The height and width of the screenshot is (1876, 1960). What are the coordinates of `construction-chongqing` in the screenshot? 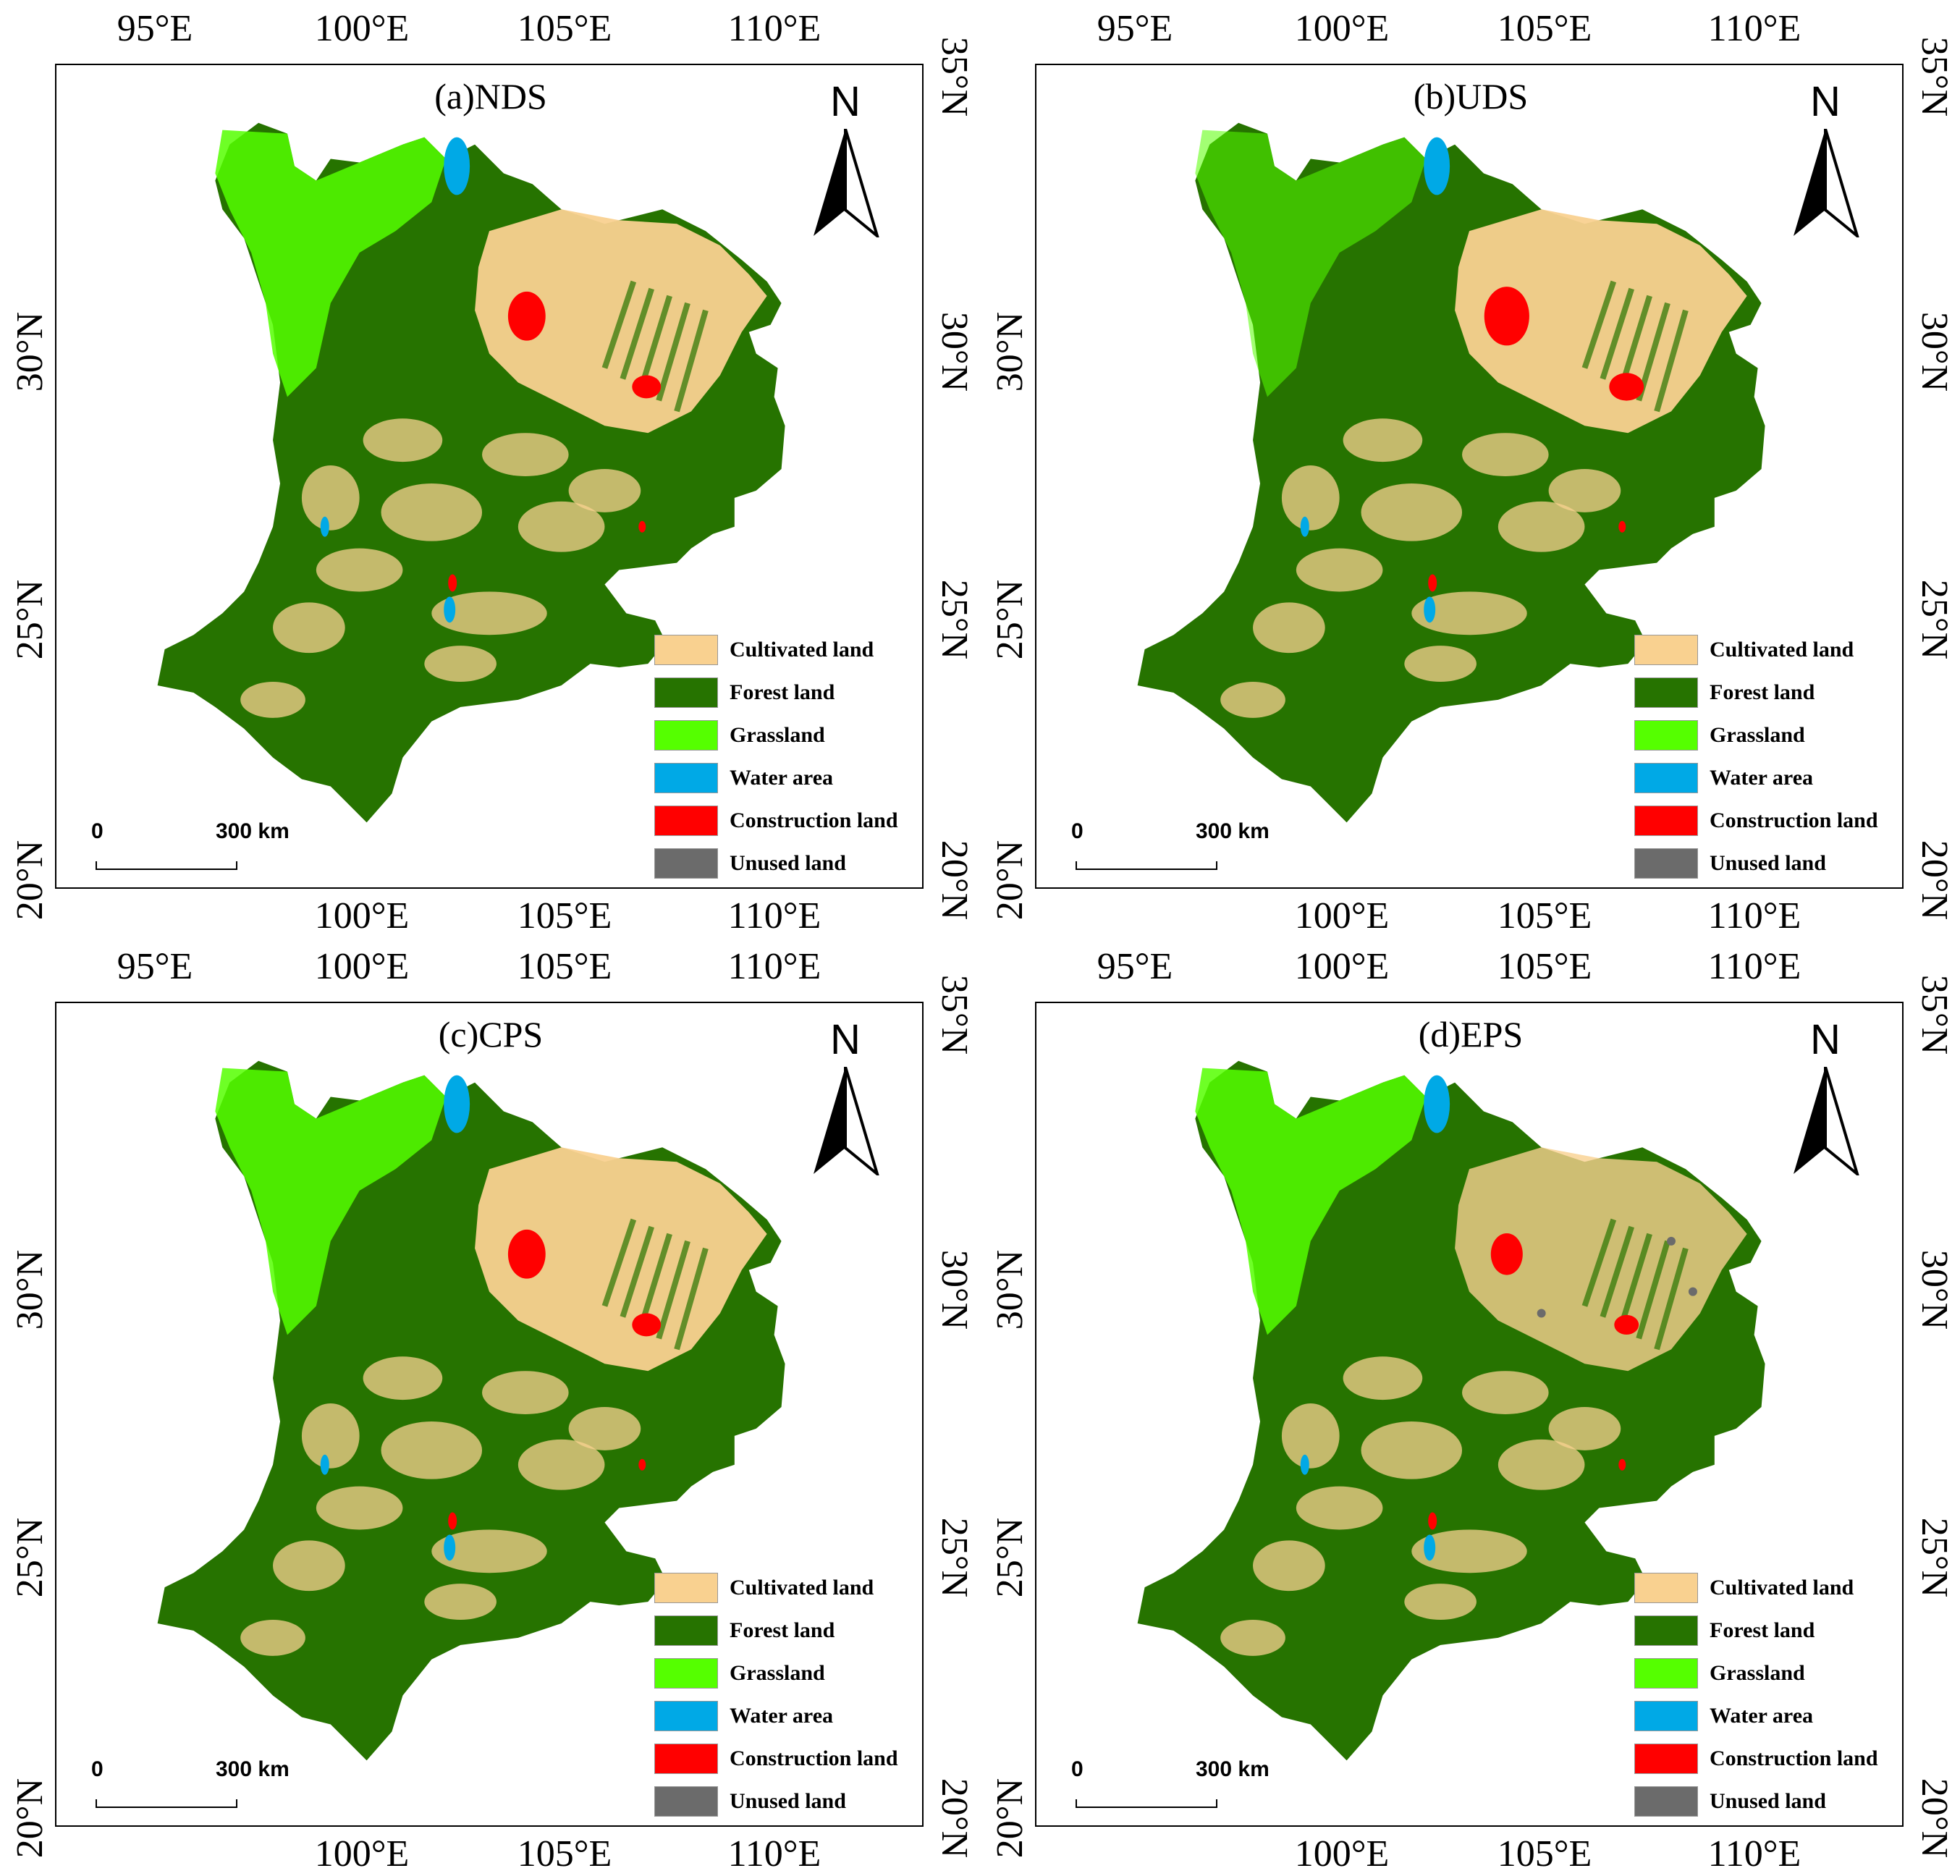 It's located at (1626, 387).